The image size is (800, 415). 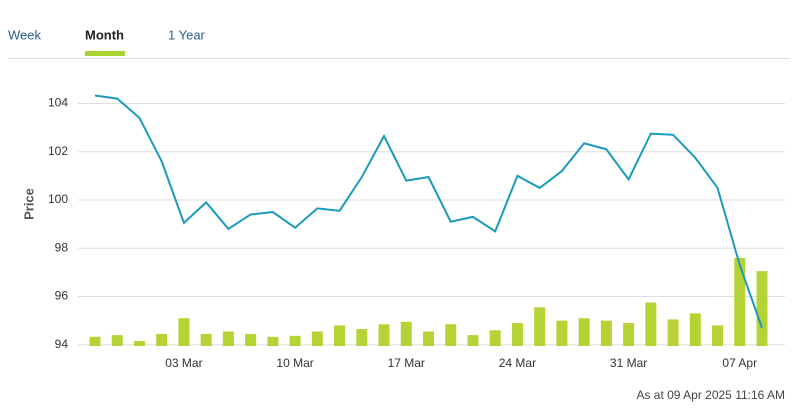 What do you see at coordinates (187, 34) in the screenshot?
I see `tab: 1 Year` at bounding box center [187, 34].